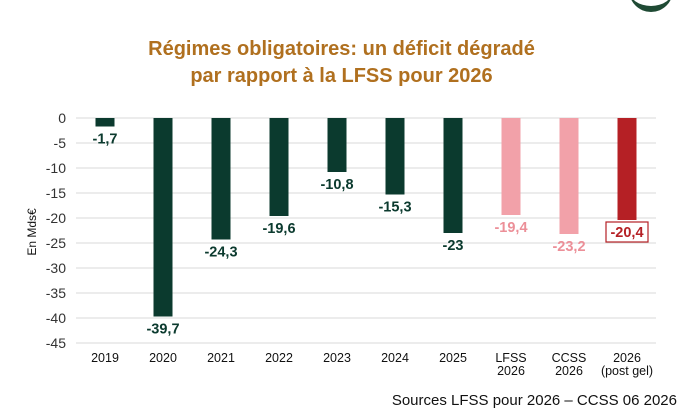  Describe the element at coordinates (651, 6) in the screenshot. I see `corner-decoration` at that location.